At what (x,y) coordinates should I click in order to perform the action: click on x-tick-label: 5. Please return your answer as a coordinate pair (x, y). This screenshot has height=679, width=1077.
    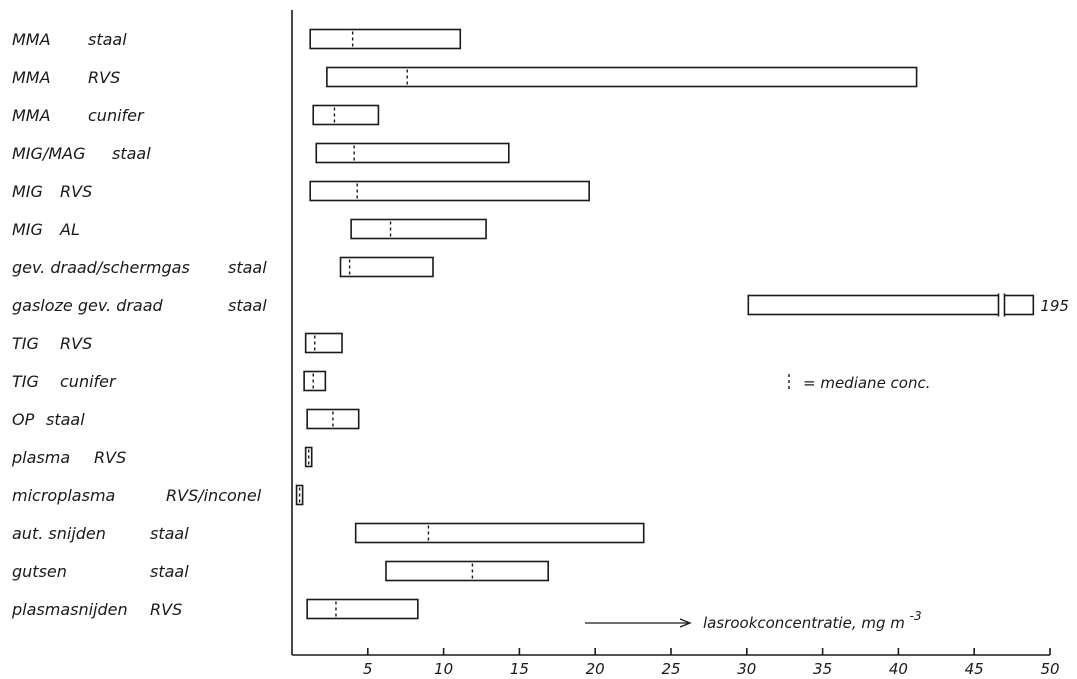
    Looking at the image, I should click on (368, 669).